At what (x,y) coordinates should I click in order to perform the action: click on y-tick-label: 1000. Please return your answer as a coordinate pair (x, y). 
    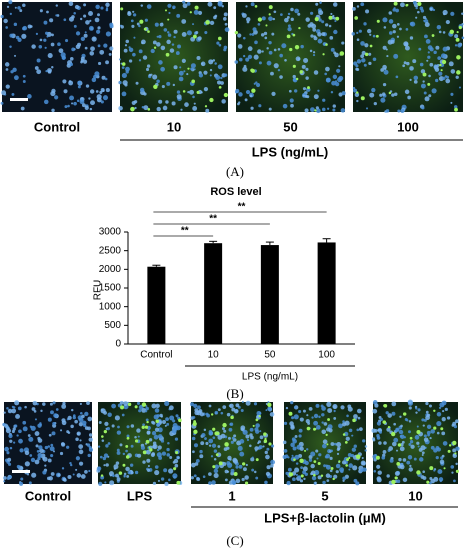
    Looking at the image, I should click on (110, 306).